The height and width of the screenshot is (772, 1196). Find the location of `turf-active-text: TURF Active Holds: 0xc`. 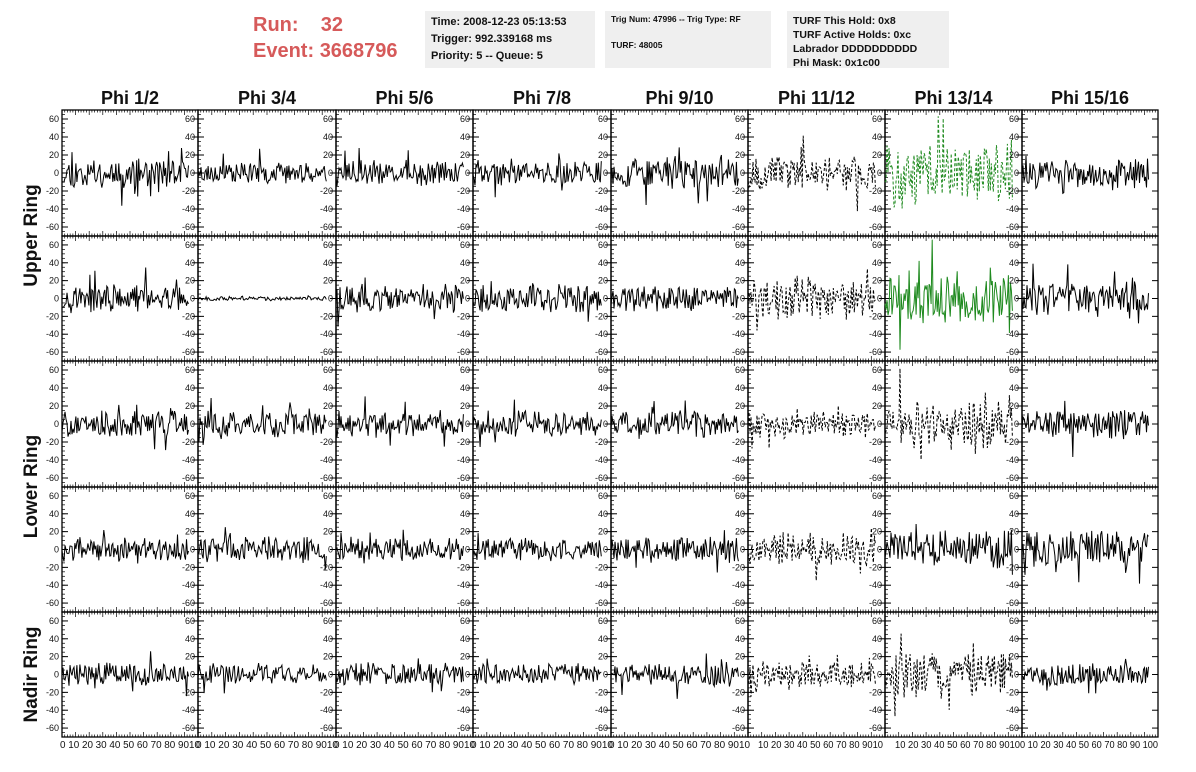

turf-active-text: TURF Active Holds: 0xc is located at coordinates (852, 35).